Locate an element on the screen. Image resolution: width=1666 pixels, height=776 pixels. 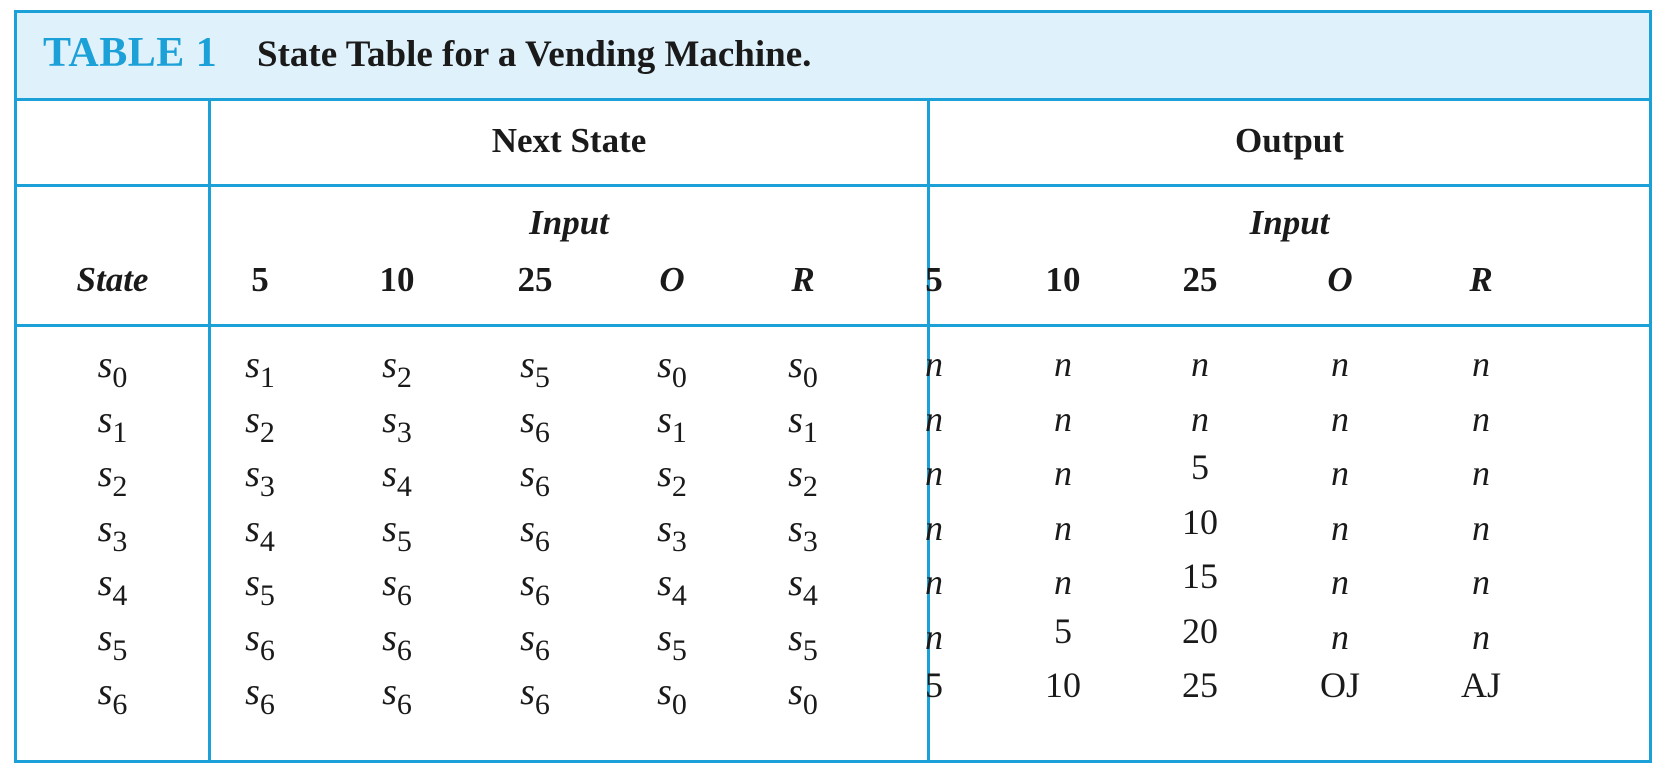
state-cell: s1 is located at coordinates (112, 423).